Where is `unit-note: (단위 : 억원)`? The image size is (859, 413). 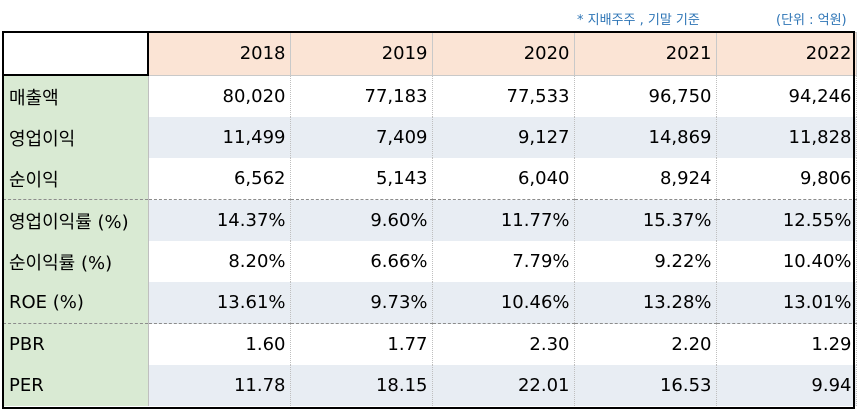 unit-note: (단위 : 억원) is located at coordinates (811, 20).